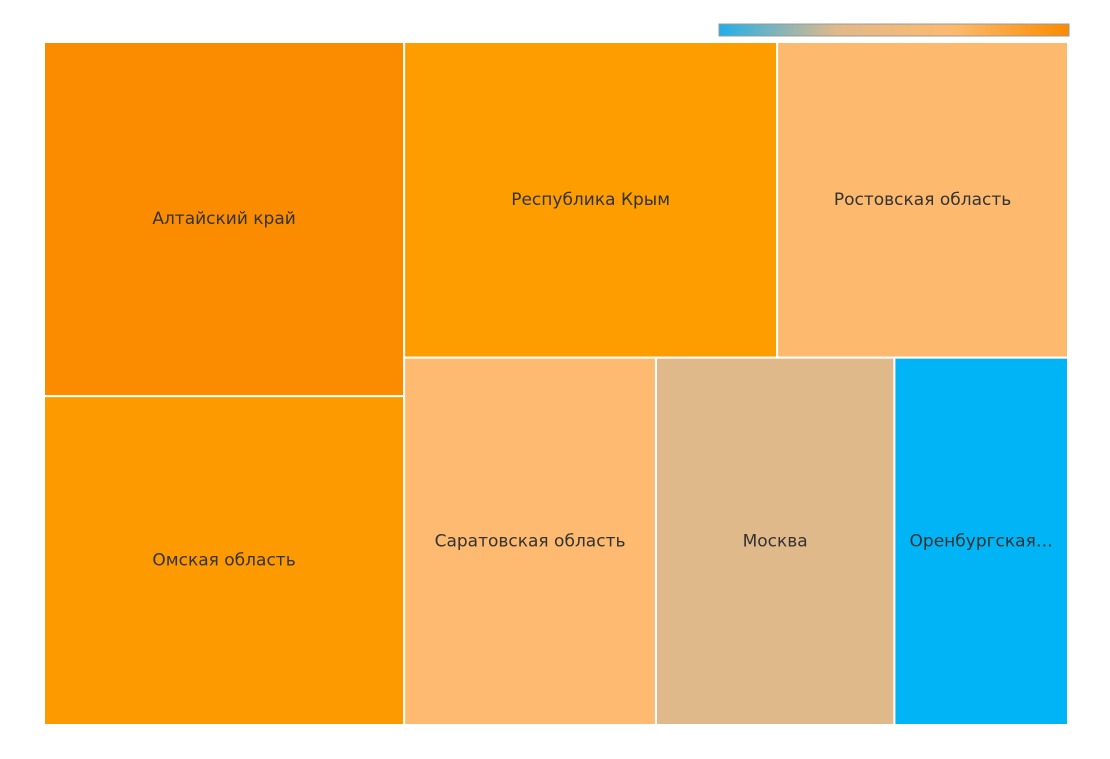 The width and height of the screenshot is (1110, 759). I want to click on cell-label: Республика Крым, so click(590, 200).